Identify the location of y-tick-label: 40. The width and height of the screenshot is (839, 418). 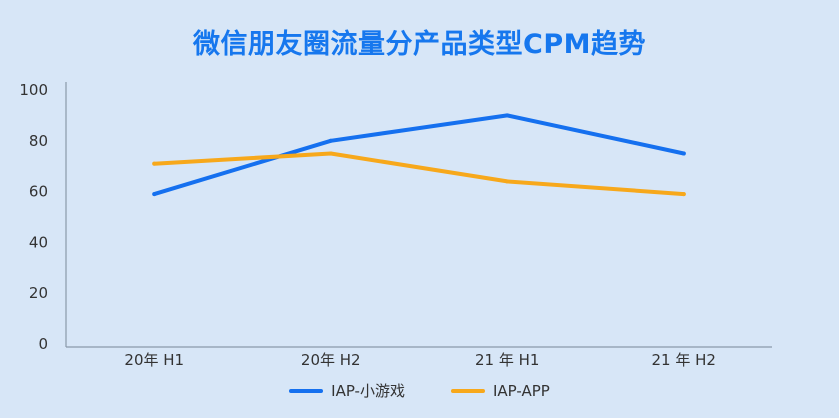
(38, 242).